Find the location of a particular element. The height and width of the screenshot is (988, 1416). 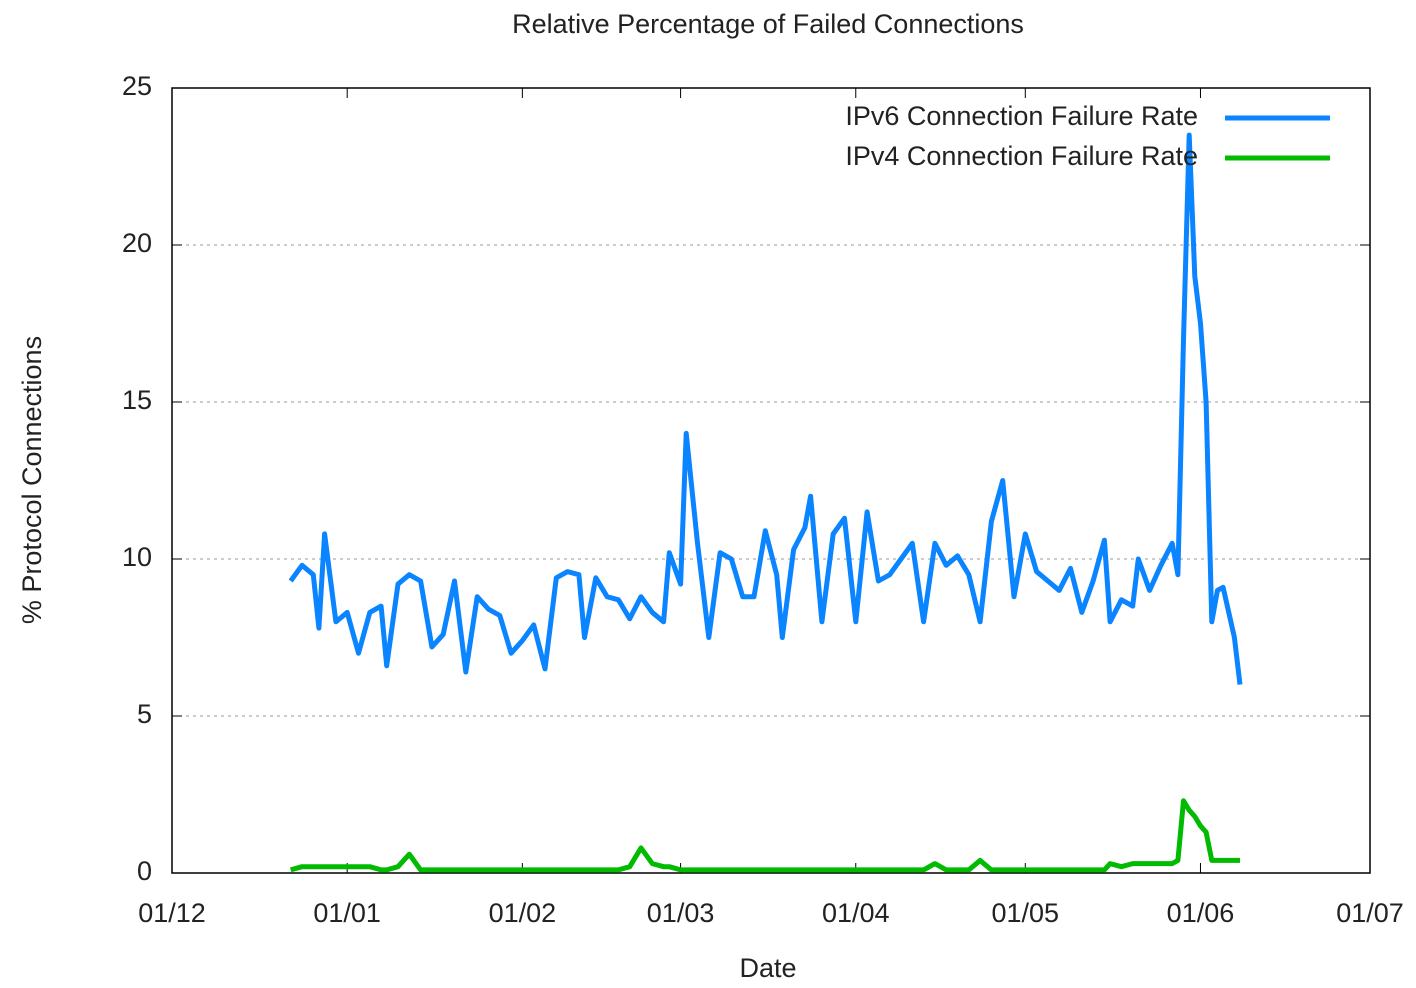

x-tick-label: 01/12 is located at coordinates (172, 913).